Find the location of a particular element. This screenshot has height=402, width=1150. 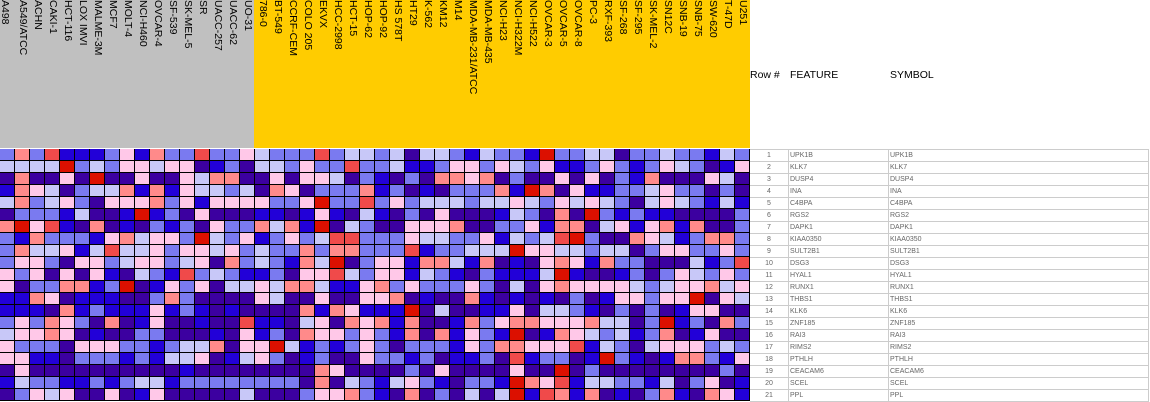

row-number: 1 is located at coordinates (769, 155).